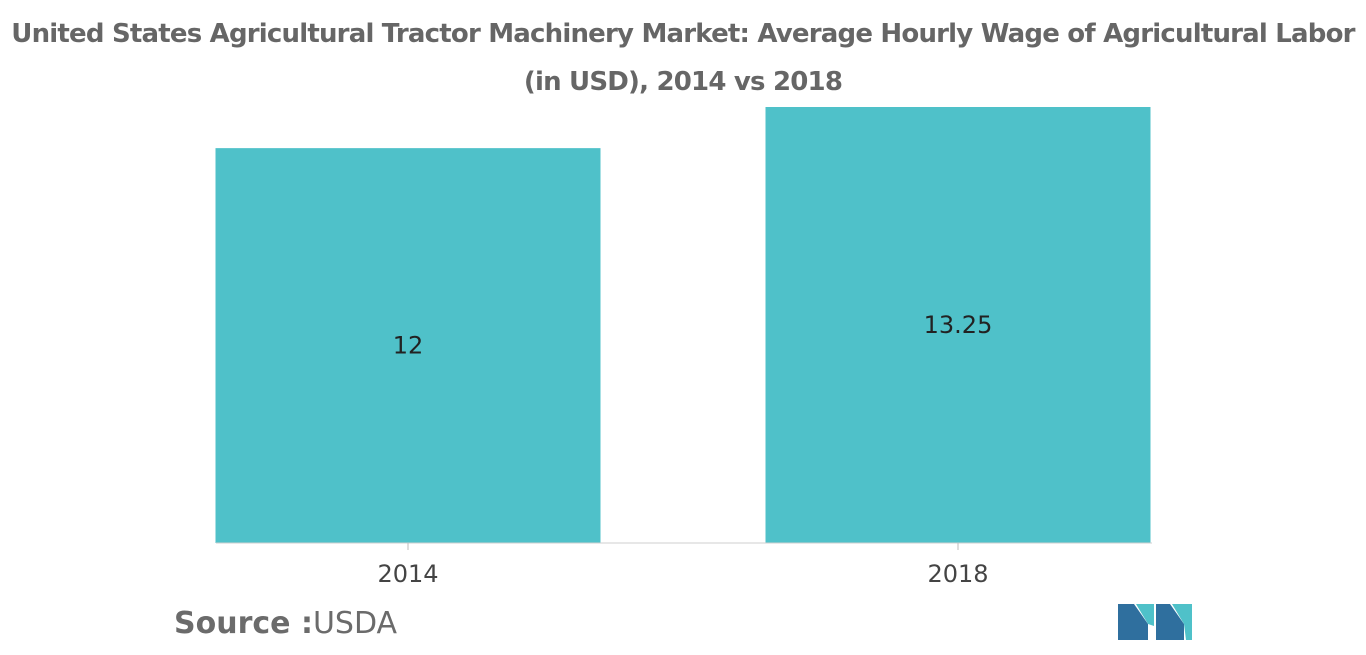  I want to click on source-label: Source :, so click(243, 623).